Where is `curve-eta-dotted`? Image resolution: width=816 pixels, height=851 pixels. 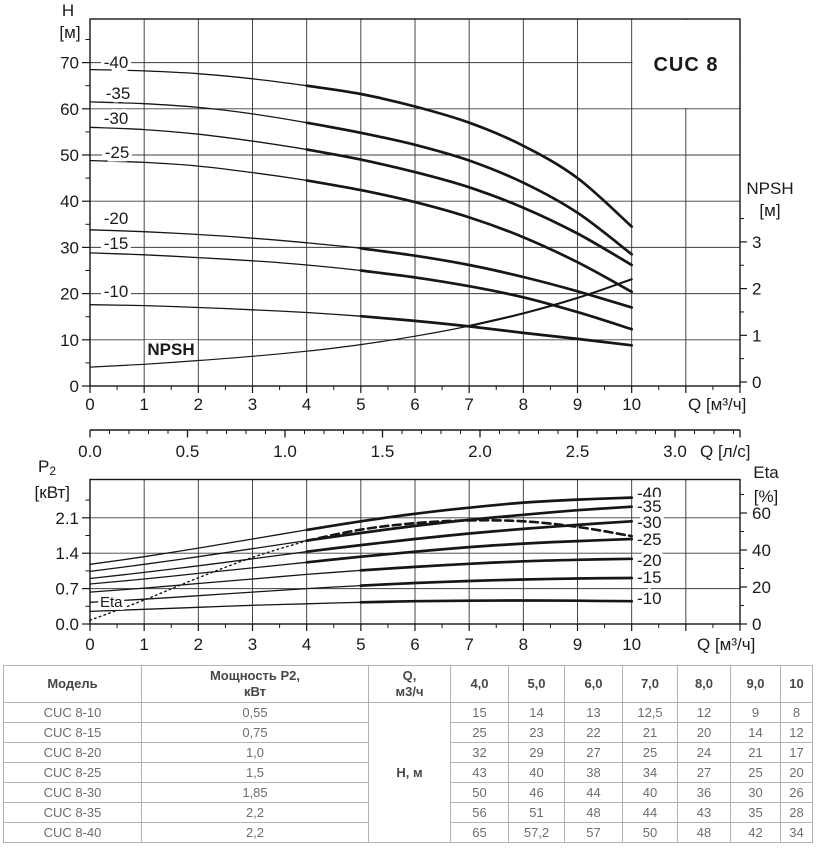
curve-eta-dotted is located at coordinates (198, 580).